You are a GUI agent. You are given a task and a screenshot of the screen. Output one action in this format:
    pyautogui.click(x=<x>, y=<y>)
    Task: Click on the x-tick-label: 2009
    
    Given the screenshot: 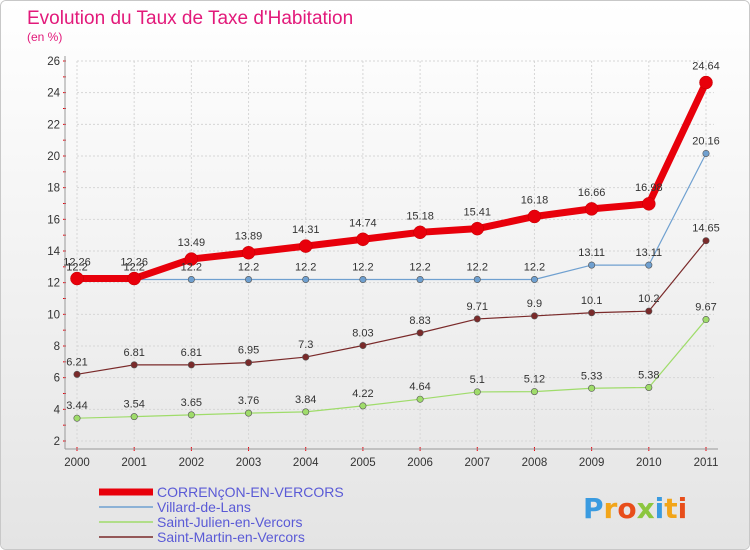 What is the action you would take?
    pyautogui.click(x=592, y=463)
    